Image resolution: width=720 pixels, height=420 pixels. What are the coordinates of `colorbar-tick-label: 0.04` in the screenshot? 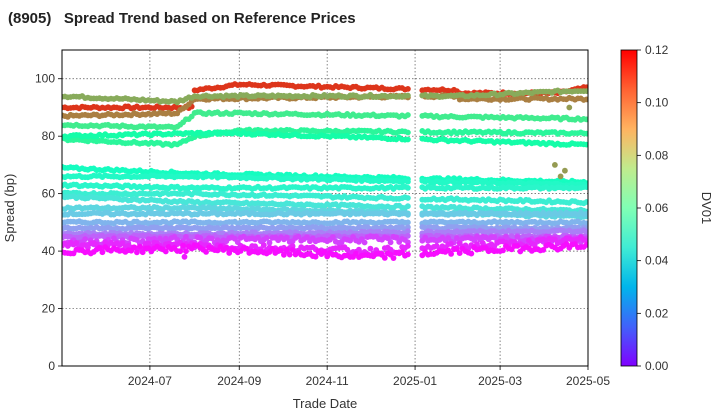 It's located at (657, 261).